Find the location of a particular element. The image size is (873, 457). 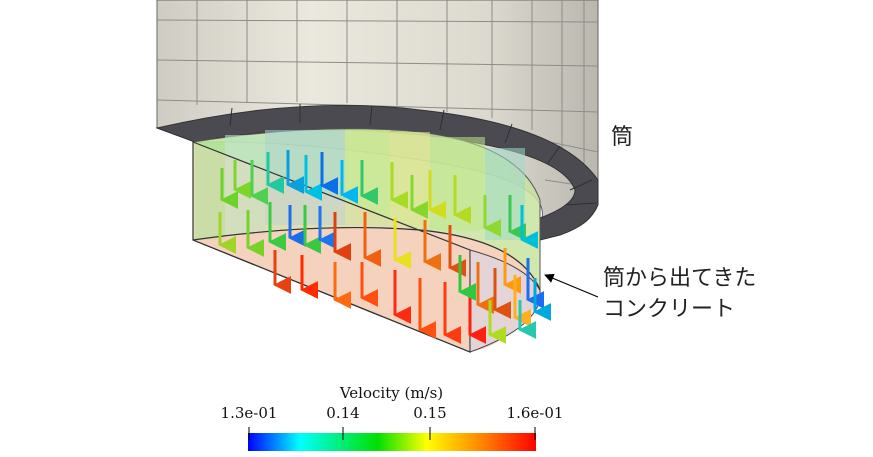

cylinder-label: 筒 is located at coordinates (622, 137).